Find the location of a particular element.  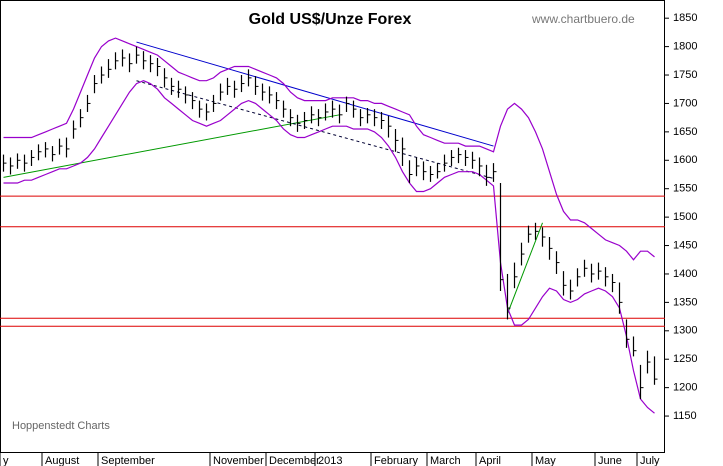

y-tick-label: 1250 is located at coordinates (685, 359).